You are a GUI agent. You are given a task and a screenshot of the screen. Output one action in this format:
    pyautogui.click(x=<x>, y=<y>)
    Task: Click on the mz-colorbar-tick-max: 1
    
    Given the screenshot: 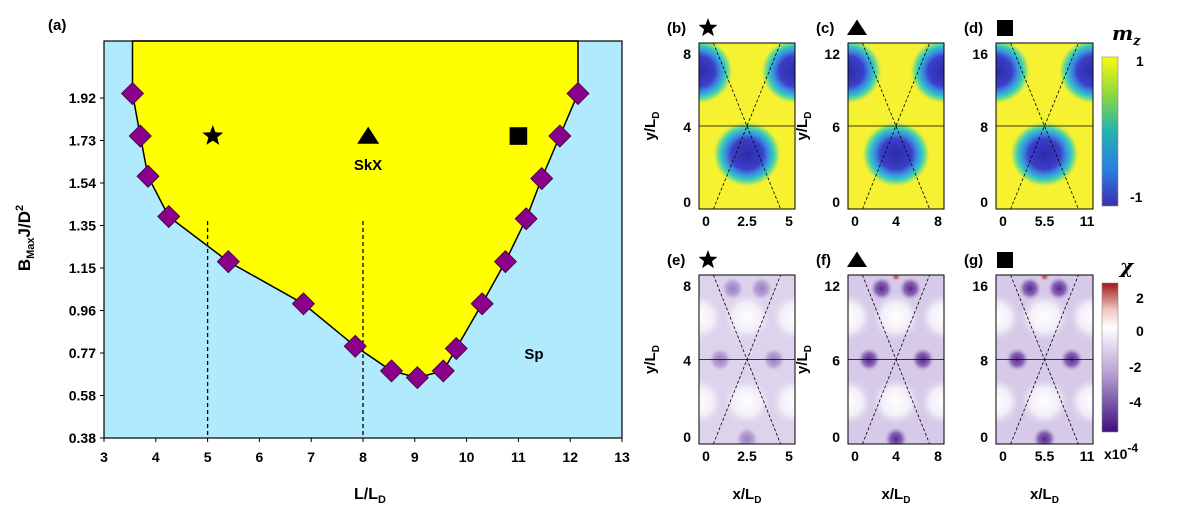 What is the action you would take?
    pyautogui.click(x=1140, y=61)
    